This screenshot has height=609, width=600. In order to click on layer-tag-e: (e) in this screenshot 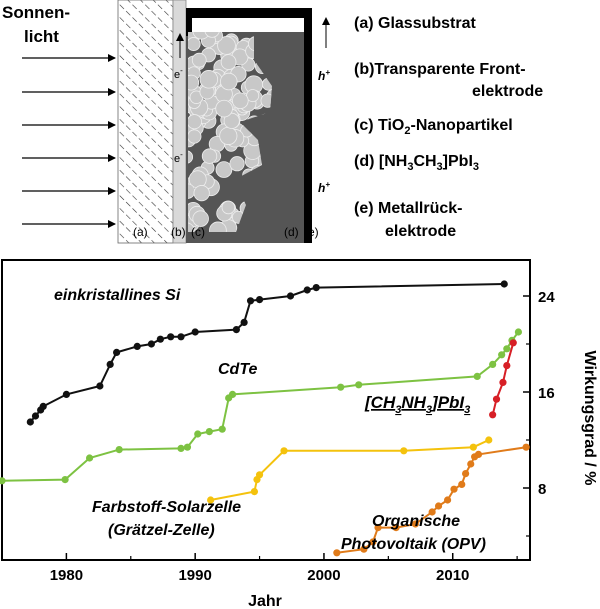, I will do `click(311, 232)`.